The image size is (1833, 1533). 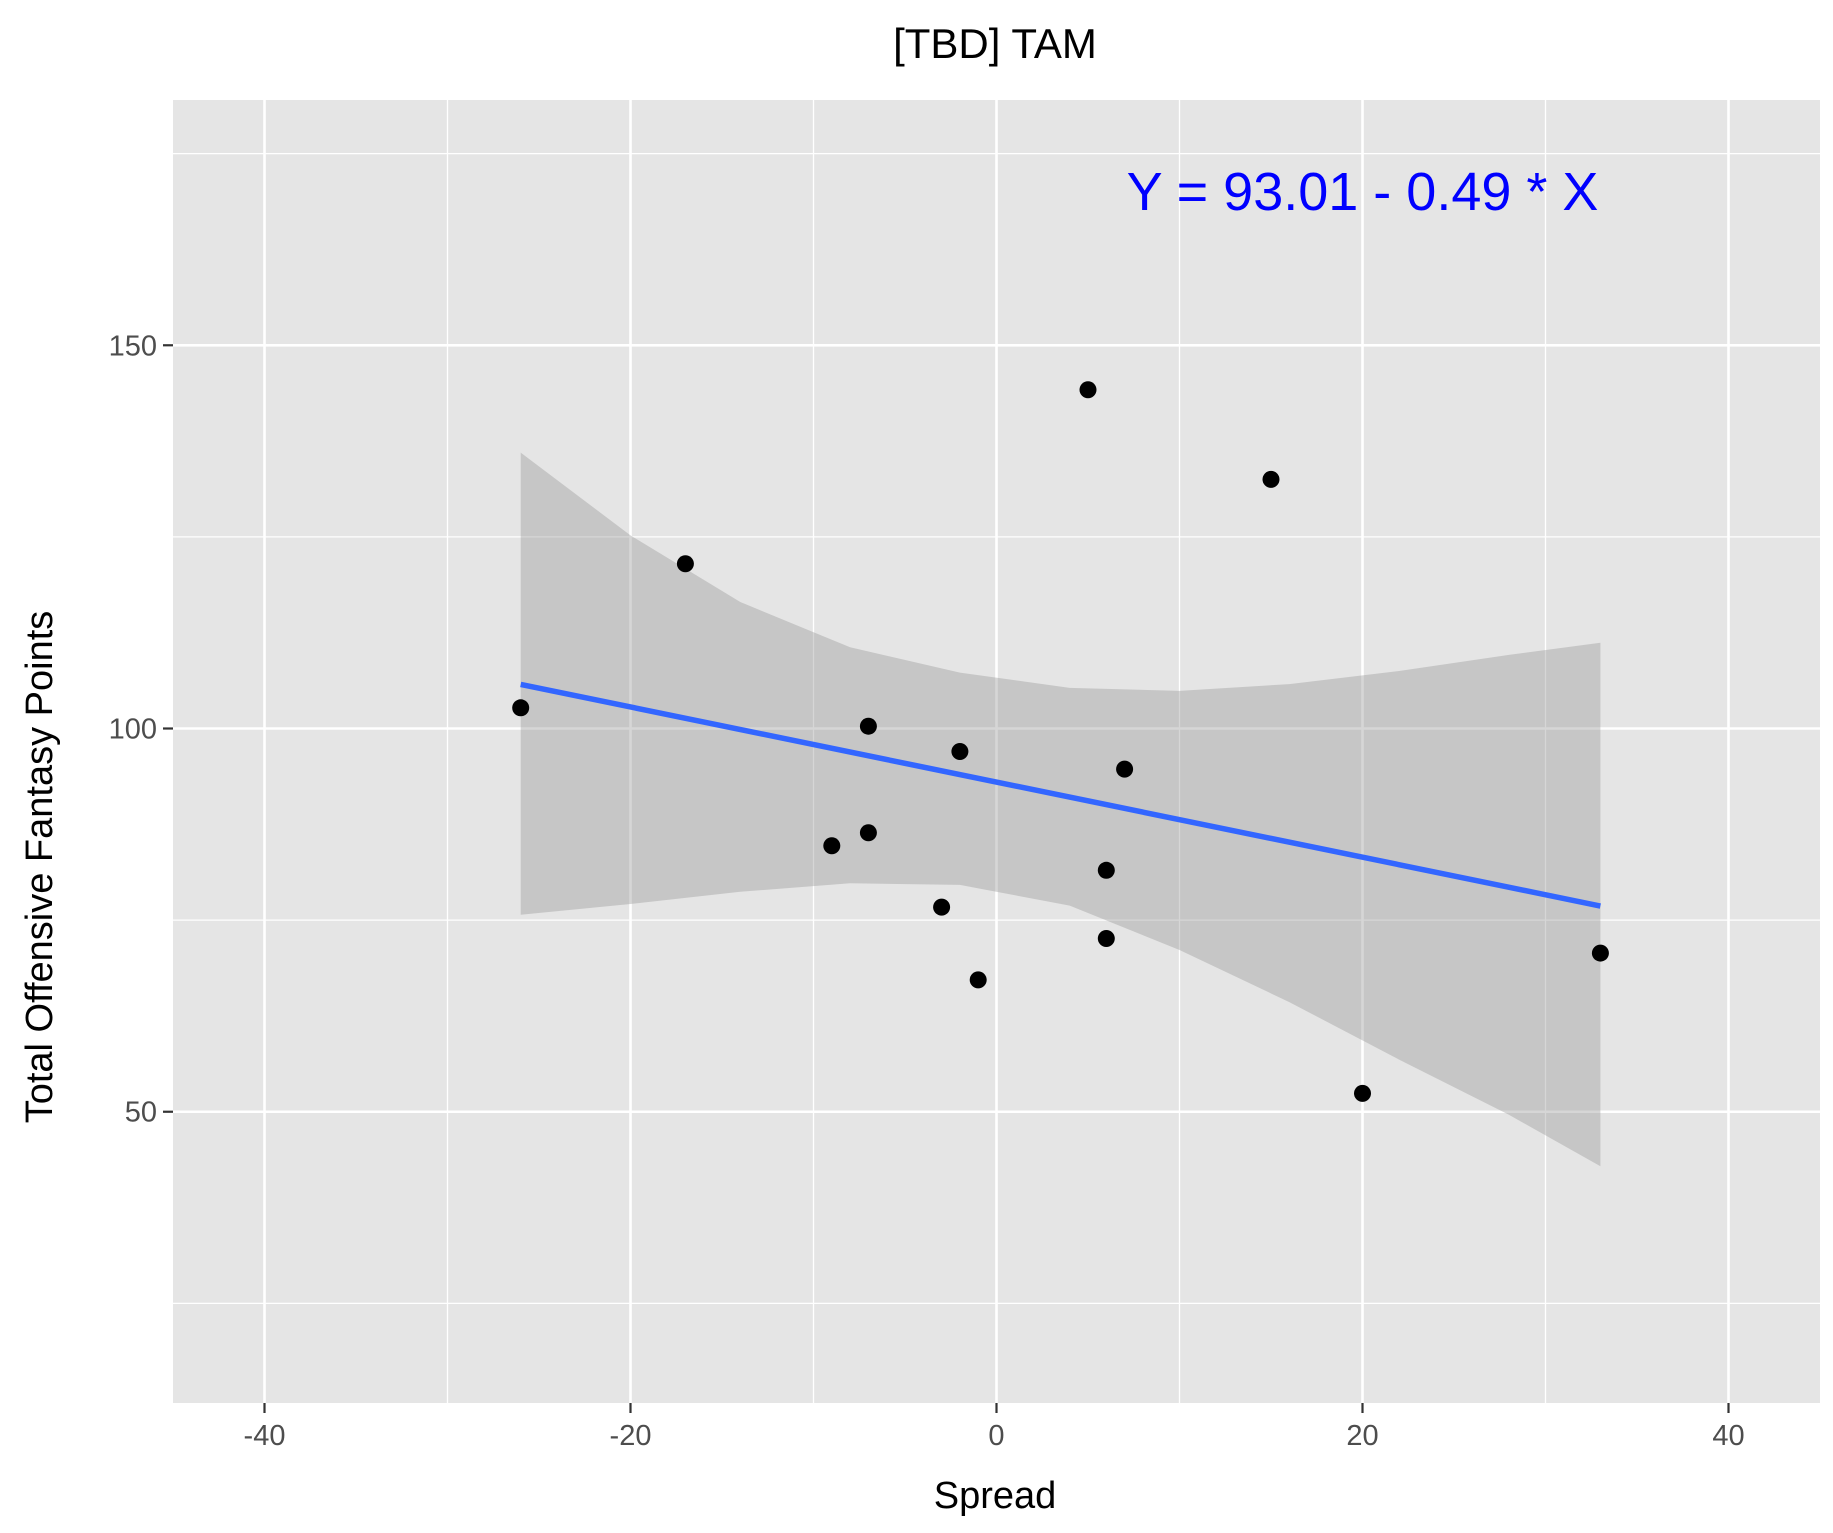 I want to click on y-axis-title: Total Offensive Fantasy Points, so click(x=40, y=867).